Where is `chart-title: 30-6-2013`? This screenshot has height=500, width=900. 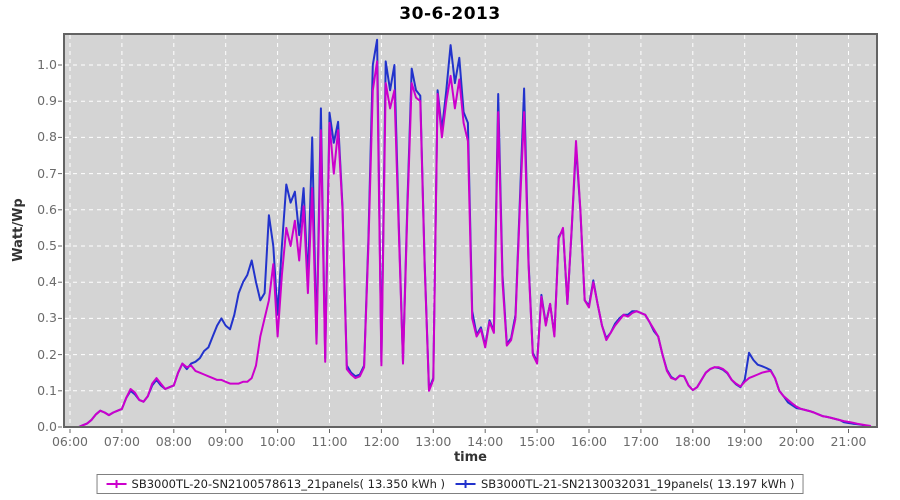
chart-title: 30-6-2013 is located at coordinates (450, 14).